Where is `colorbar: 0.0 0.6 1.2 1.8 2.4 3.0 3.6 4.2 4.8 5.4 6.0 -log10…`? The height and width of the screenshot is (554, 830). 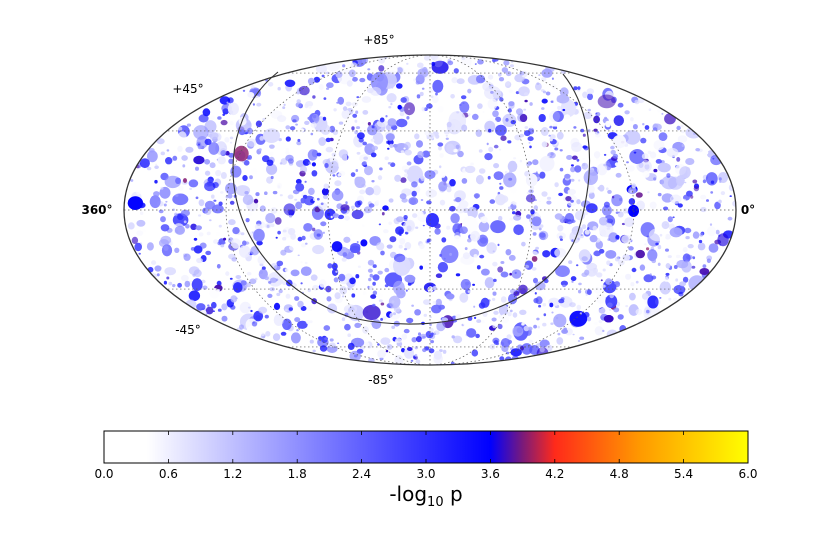
colorbar: 0.0 0.6 1.2 1.8 2.4 3.0 3.6 4.2 4.8 5.4 6.0 -log10… is located at coordinates (426, 470).